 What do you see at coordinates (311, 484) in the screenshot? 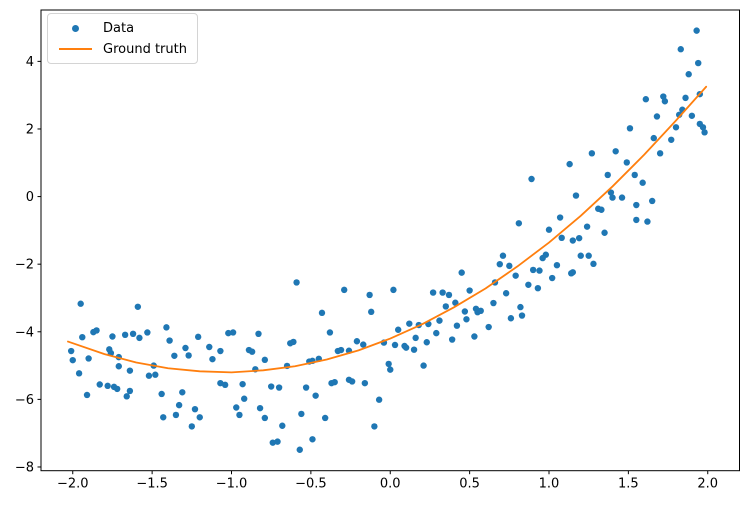
I see `x-tick-label: −0.5` at bounding box center [311, 484].